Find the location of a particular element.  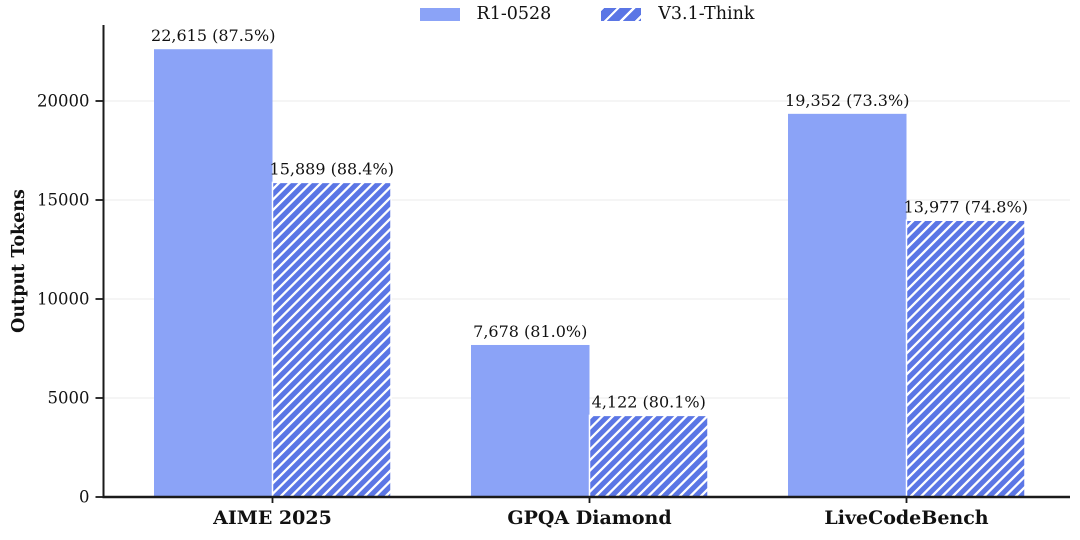

y-tick-label-0: 0 is located at coordinates (84, 497).